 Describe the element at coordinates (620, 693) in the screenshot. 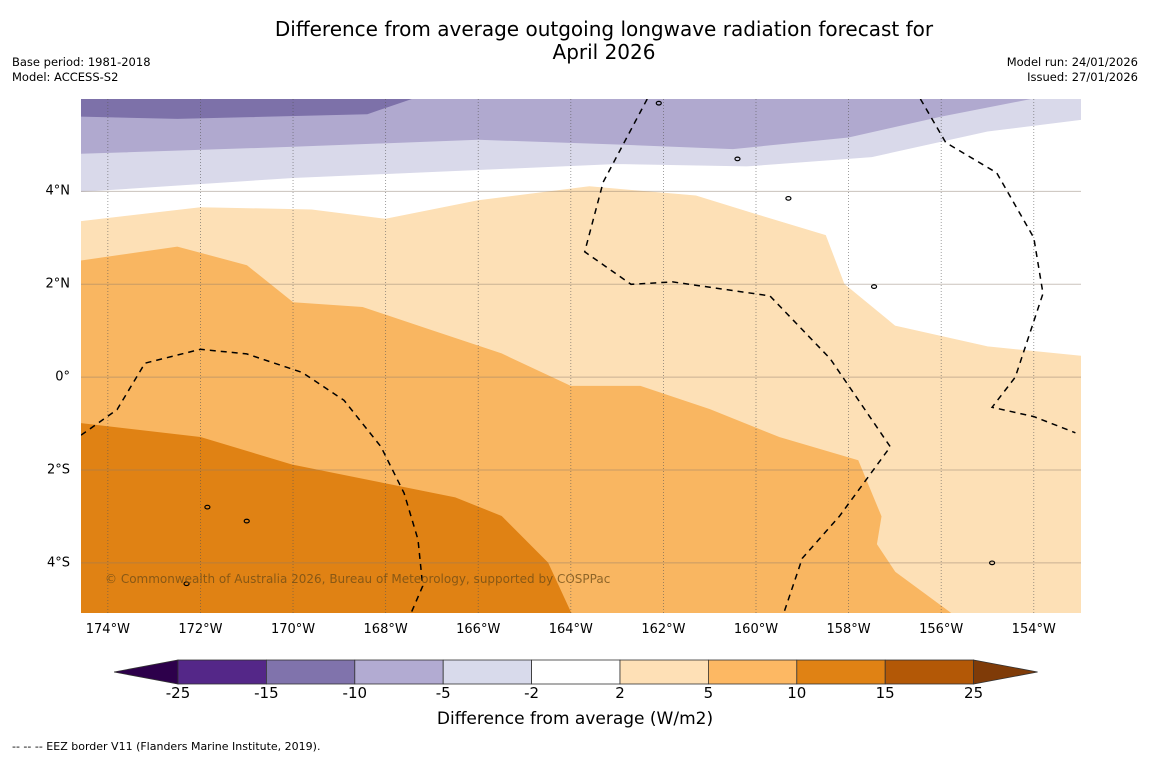

I see `colorbar-tick-label: 2` at that location.